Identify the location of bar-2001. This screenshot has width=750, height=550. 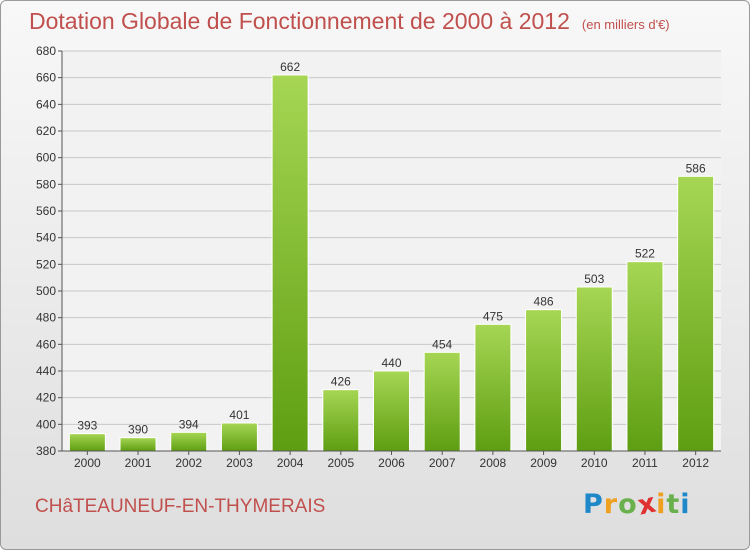
(138, 444).